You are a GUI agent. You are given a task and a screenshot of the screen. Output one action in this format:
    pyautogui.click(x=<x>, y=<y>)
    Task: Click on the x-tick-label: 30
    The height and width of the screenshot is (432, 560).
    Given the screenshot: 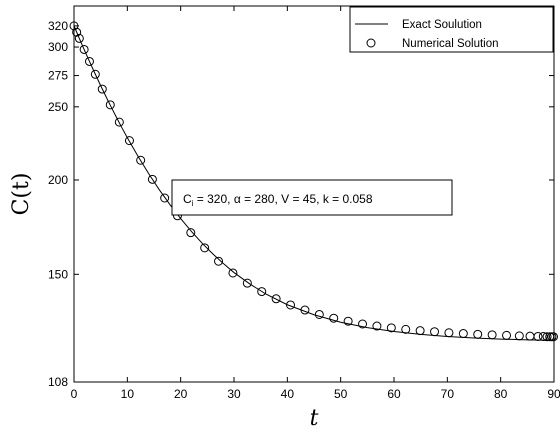 What is the action you would take?
    pyautogui.click(x=234, y=394)
    